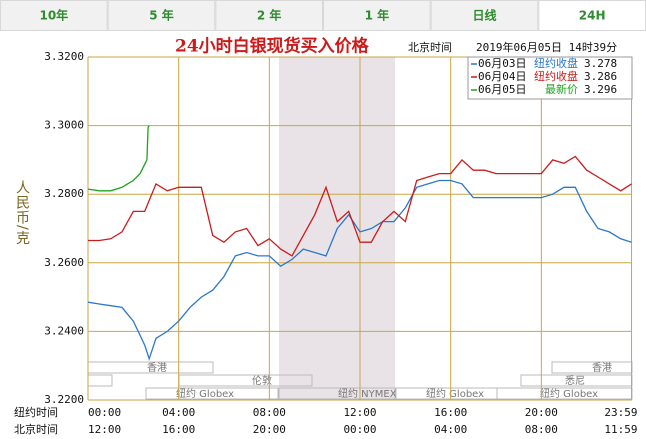 This screenshot has width=646, height=439. What do you see at coordinates (269, 429) in the screenshot?
I see `x2-tick-label: 20:00` at bounding box center [269, 429].